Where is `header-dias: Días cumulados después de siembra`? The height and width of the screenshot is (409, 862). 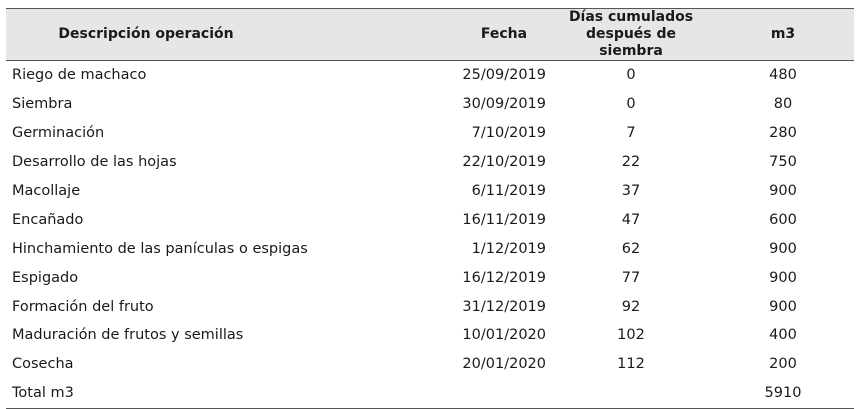
header-dias: Días cumulados después de siembra is located at coordinates (631, 34).